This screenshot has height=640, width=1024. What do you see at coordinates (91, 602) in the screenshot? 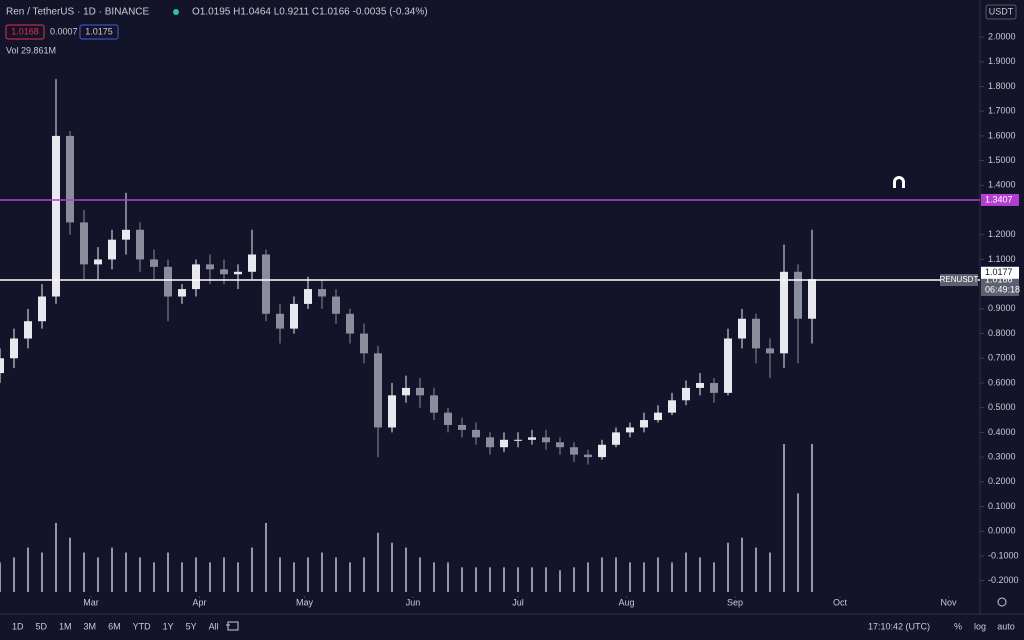
I see `x-tick-label: Mar` at bounding box center [91, 602].